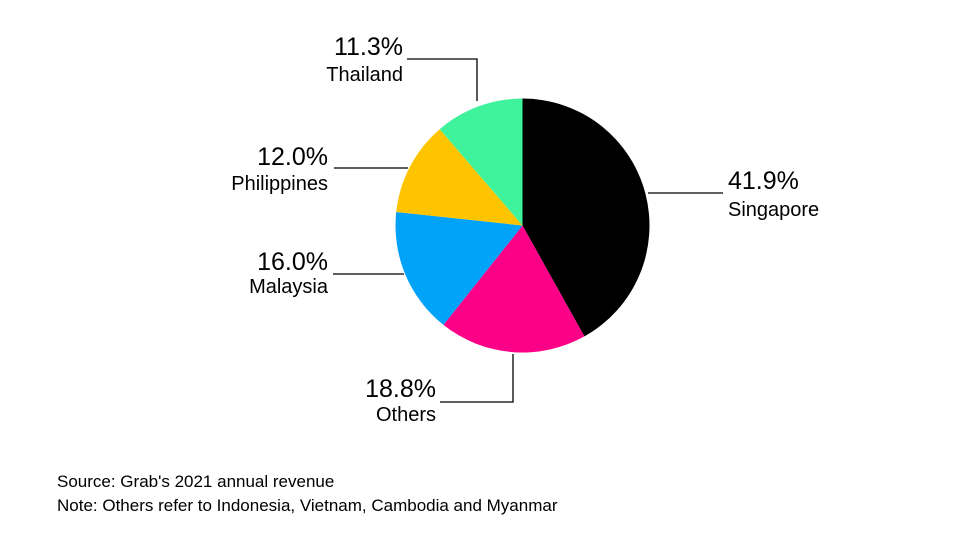  What do you see at coordinates (481, 162) in the screenshot?
I see `pie-slice-thailand` at bounding box center [481, 162].